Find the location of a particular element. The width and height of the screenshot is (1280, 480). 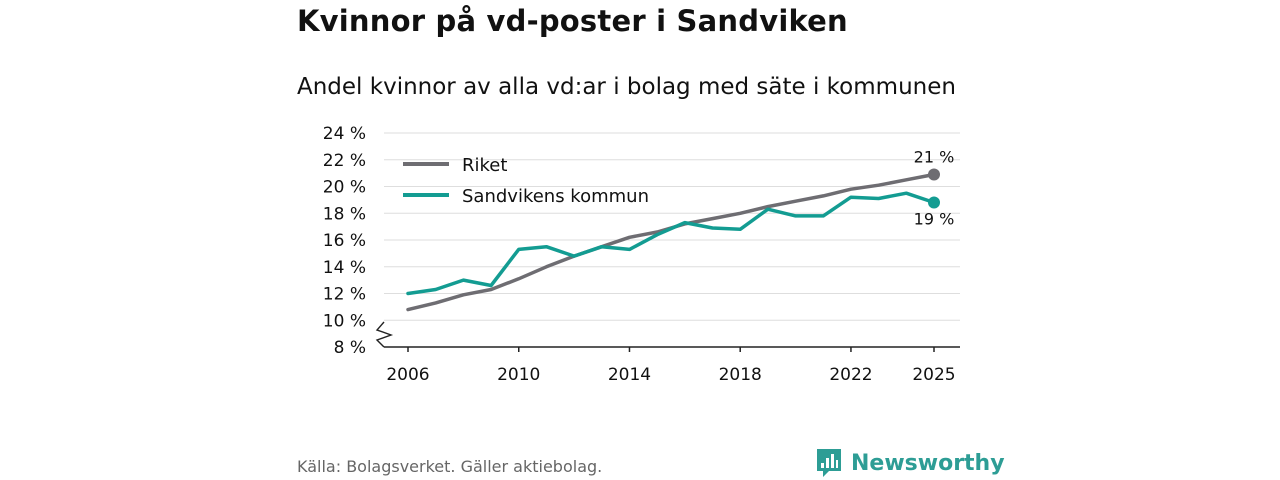

end-labels: 21 % 19 % is located at coordinates (934, 187).